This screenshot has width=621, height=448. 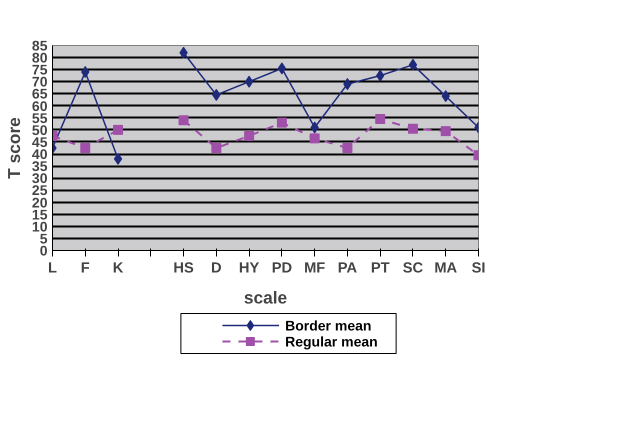 What do you see at coordinates (216, 268) in the screenshot?
I see `x-tick-label: D` at bounding box center [216, 268].